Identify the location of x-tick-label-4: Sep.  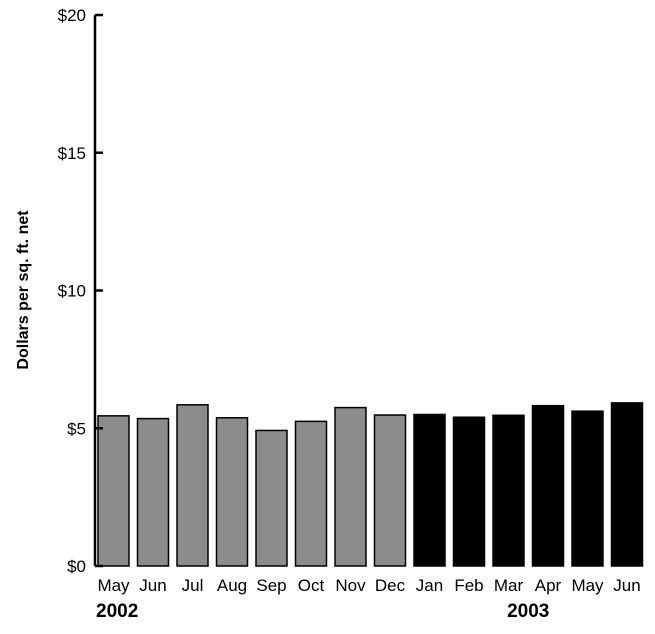
(271, 585).